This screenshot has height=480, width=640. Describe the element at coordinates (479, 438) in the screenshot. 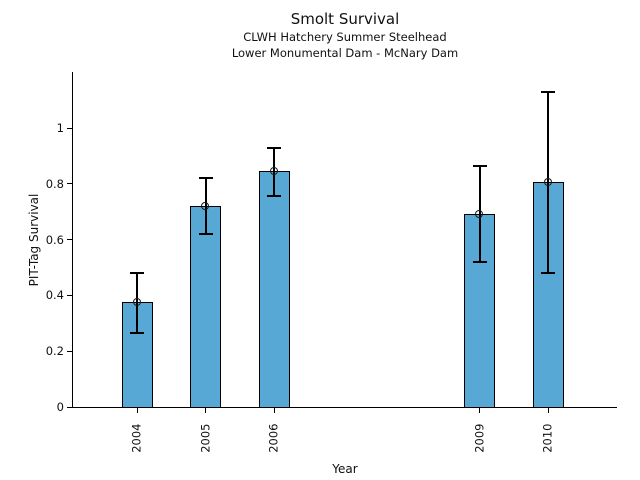

I see `x-tick-label: 2009` at that location.